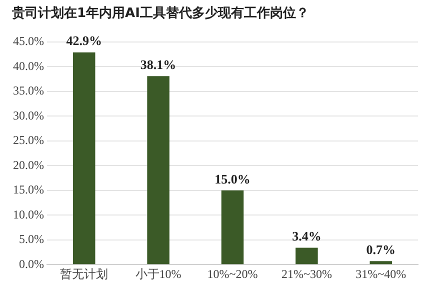 The width and height of the screenshot is (446, 289). I want to click on y-tick-label: 0.0%, so click(31, 263).